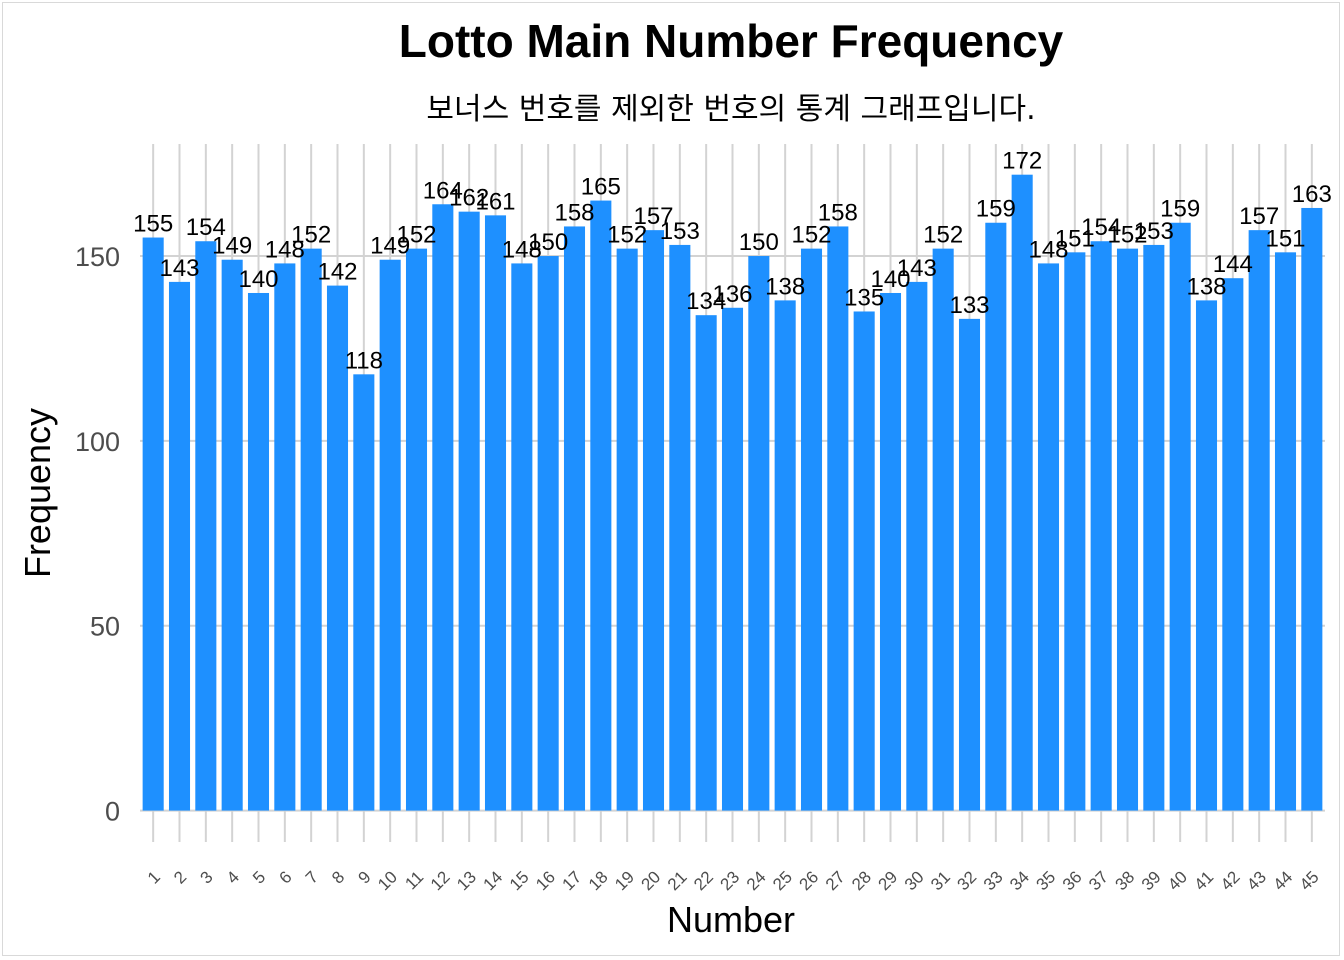  I want to click on x-tick-label: 8, so click(338, 877).